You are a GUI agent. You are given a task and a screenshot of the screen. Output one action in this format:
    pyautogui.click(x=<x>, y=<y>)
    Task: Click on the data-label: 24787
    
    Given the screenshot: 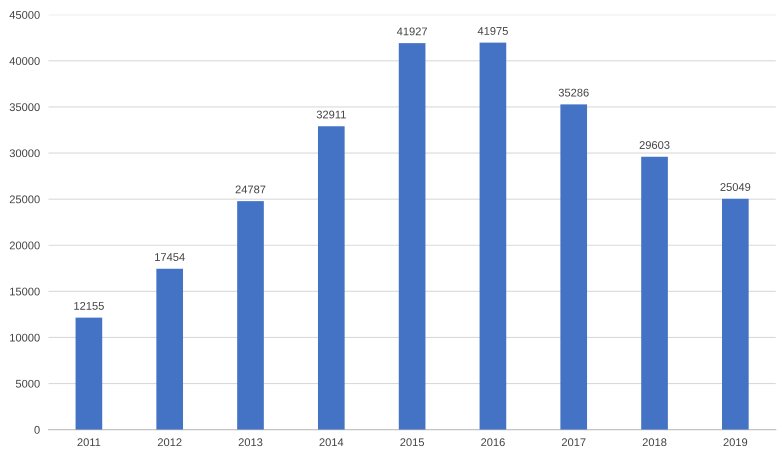 What is the action you would take?
    pyautogui.click(x=251, y=189)
    